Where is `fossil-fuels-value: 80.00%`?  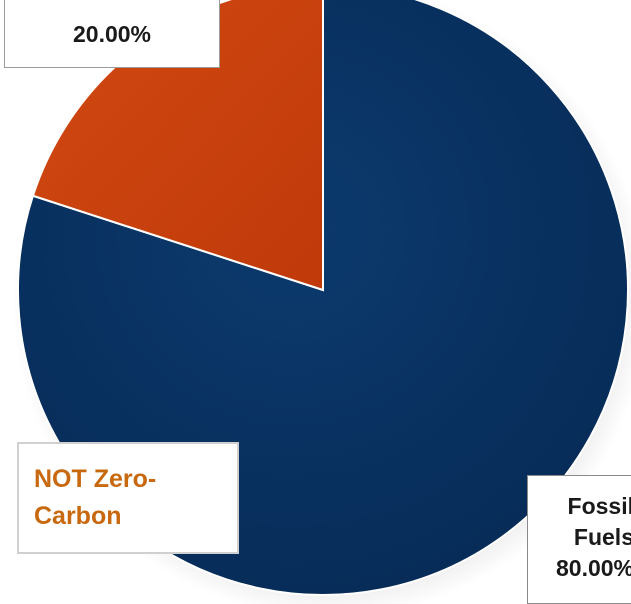
fossil-fuels-value: 80.00% is located at coordinates (593, 568).